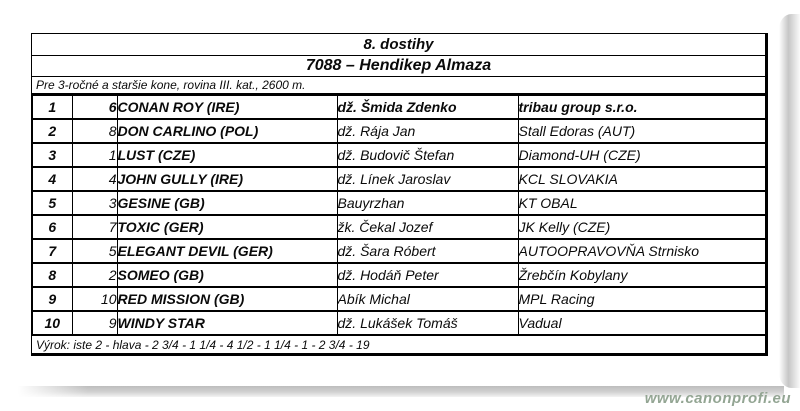 This screenshot has width=800, height=411. Describe the element at coordinates (427, 299) in the screenshot. I see `jockey-cell: Abík Michal` at that location.